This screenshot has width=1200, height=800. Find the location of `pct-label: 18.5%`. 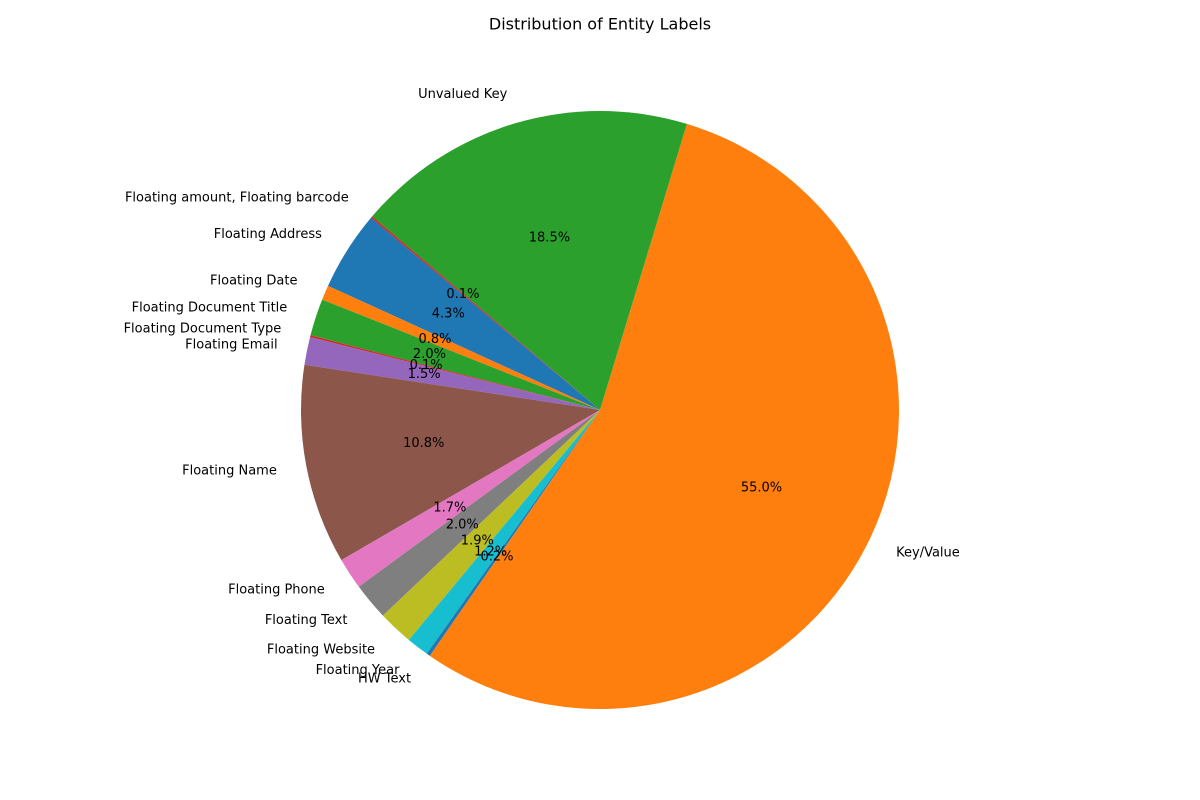

pct-label: 18.5% is located at coordinates (549, 237).